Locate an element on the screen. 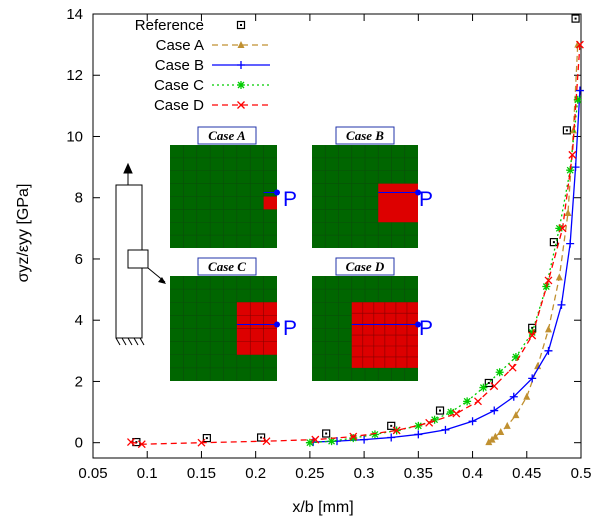 The image size is (608, 519). legend-label-reference: Reference is located at coordinates (169, 25).